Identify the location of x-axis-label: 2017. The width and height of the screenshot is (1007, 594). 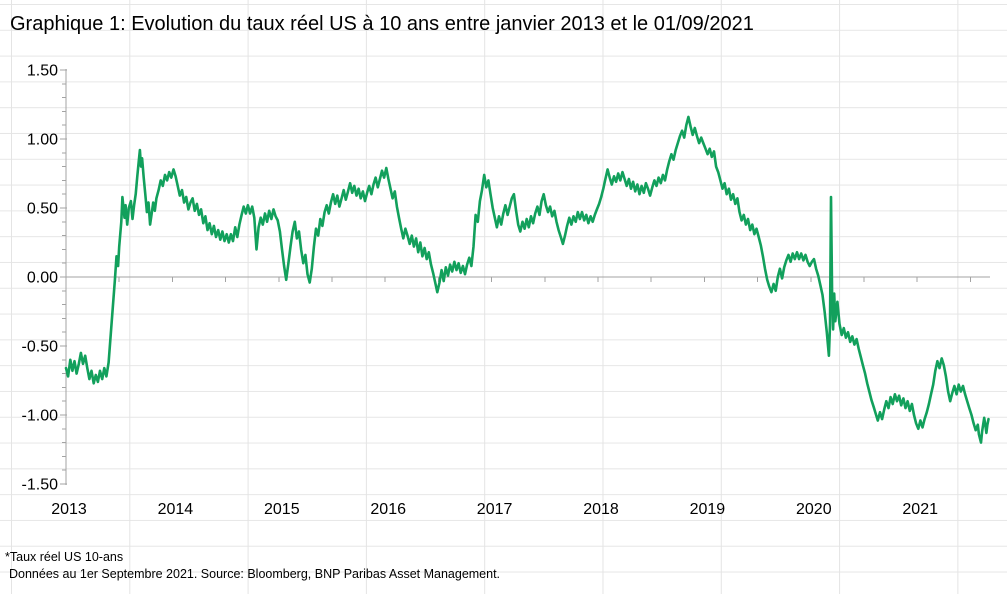
(495, 509).